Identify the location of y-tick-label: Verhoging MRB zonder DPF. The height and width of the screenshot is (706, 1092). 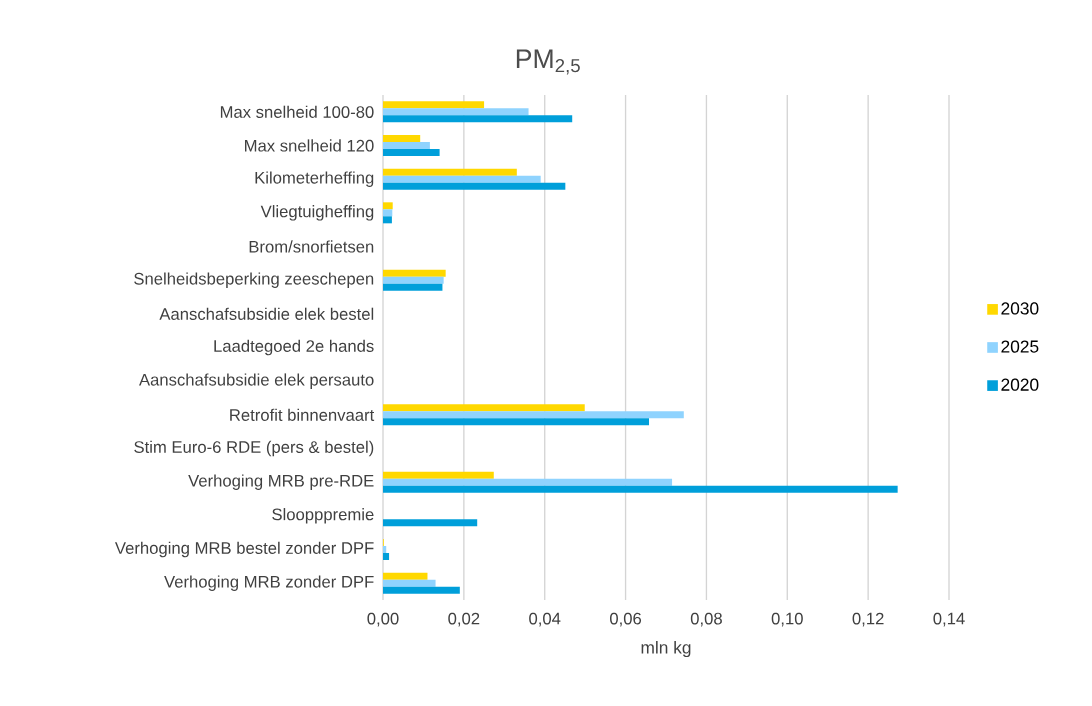
(269, 583).